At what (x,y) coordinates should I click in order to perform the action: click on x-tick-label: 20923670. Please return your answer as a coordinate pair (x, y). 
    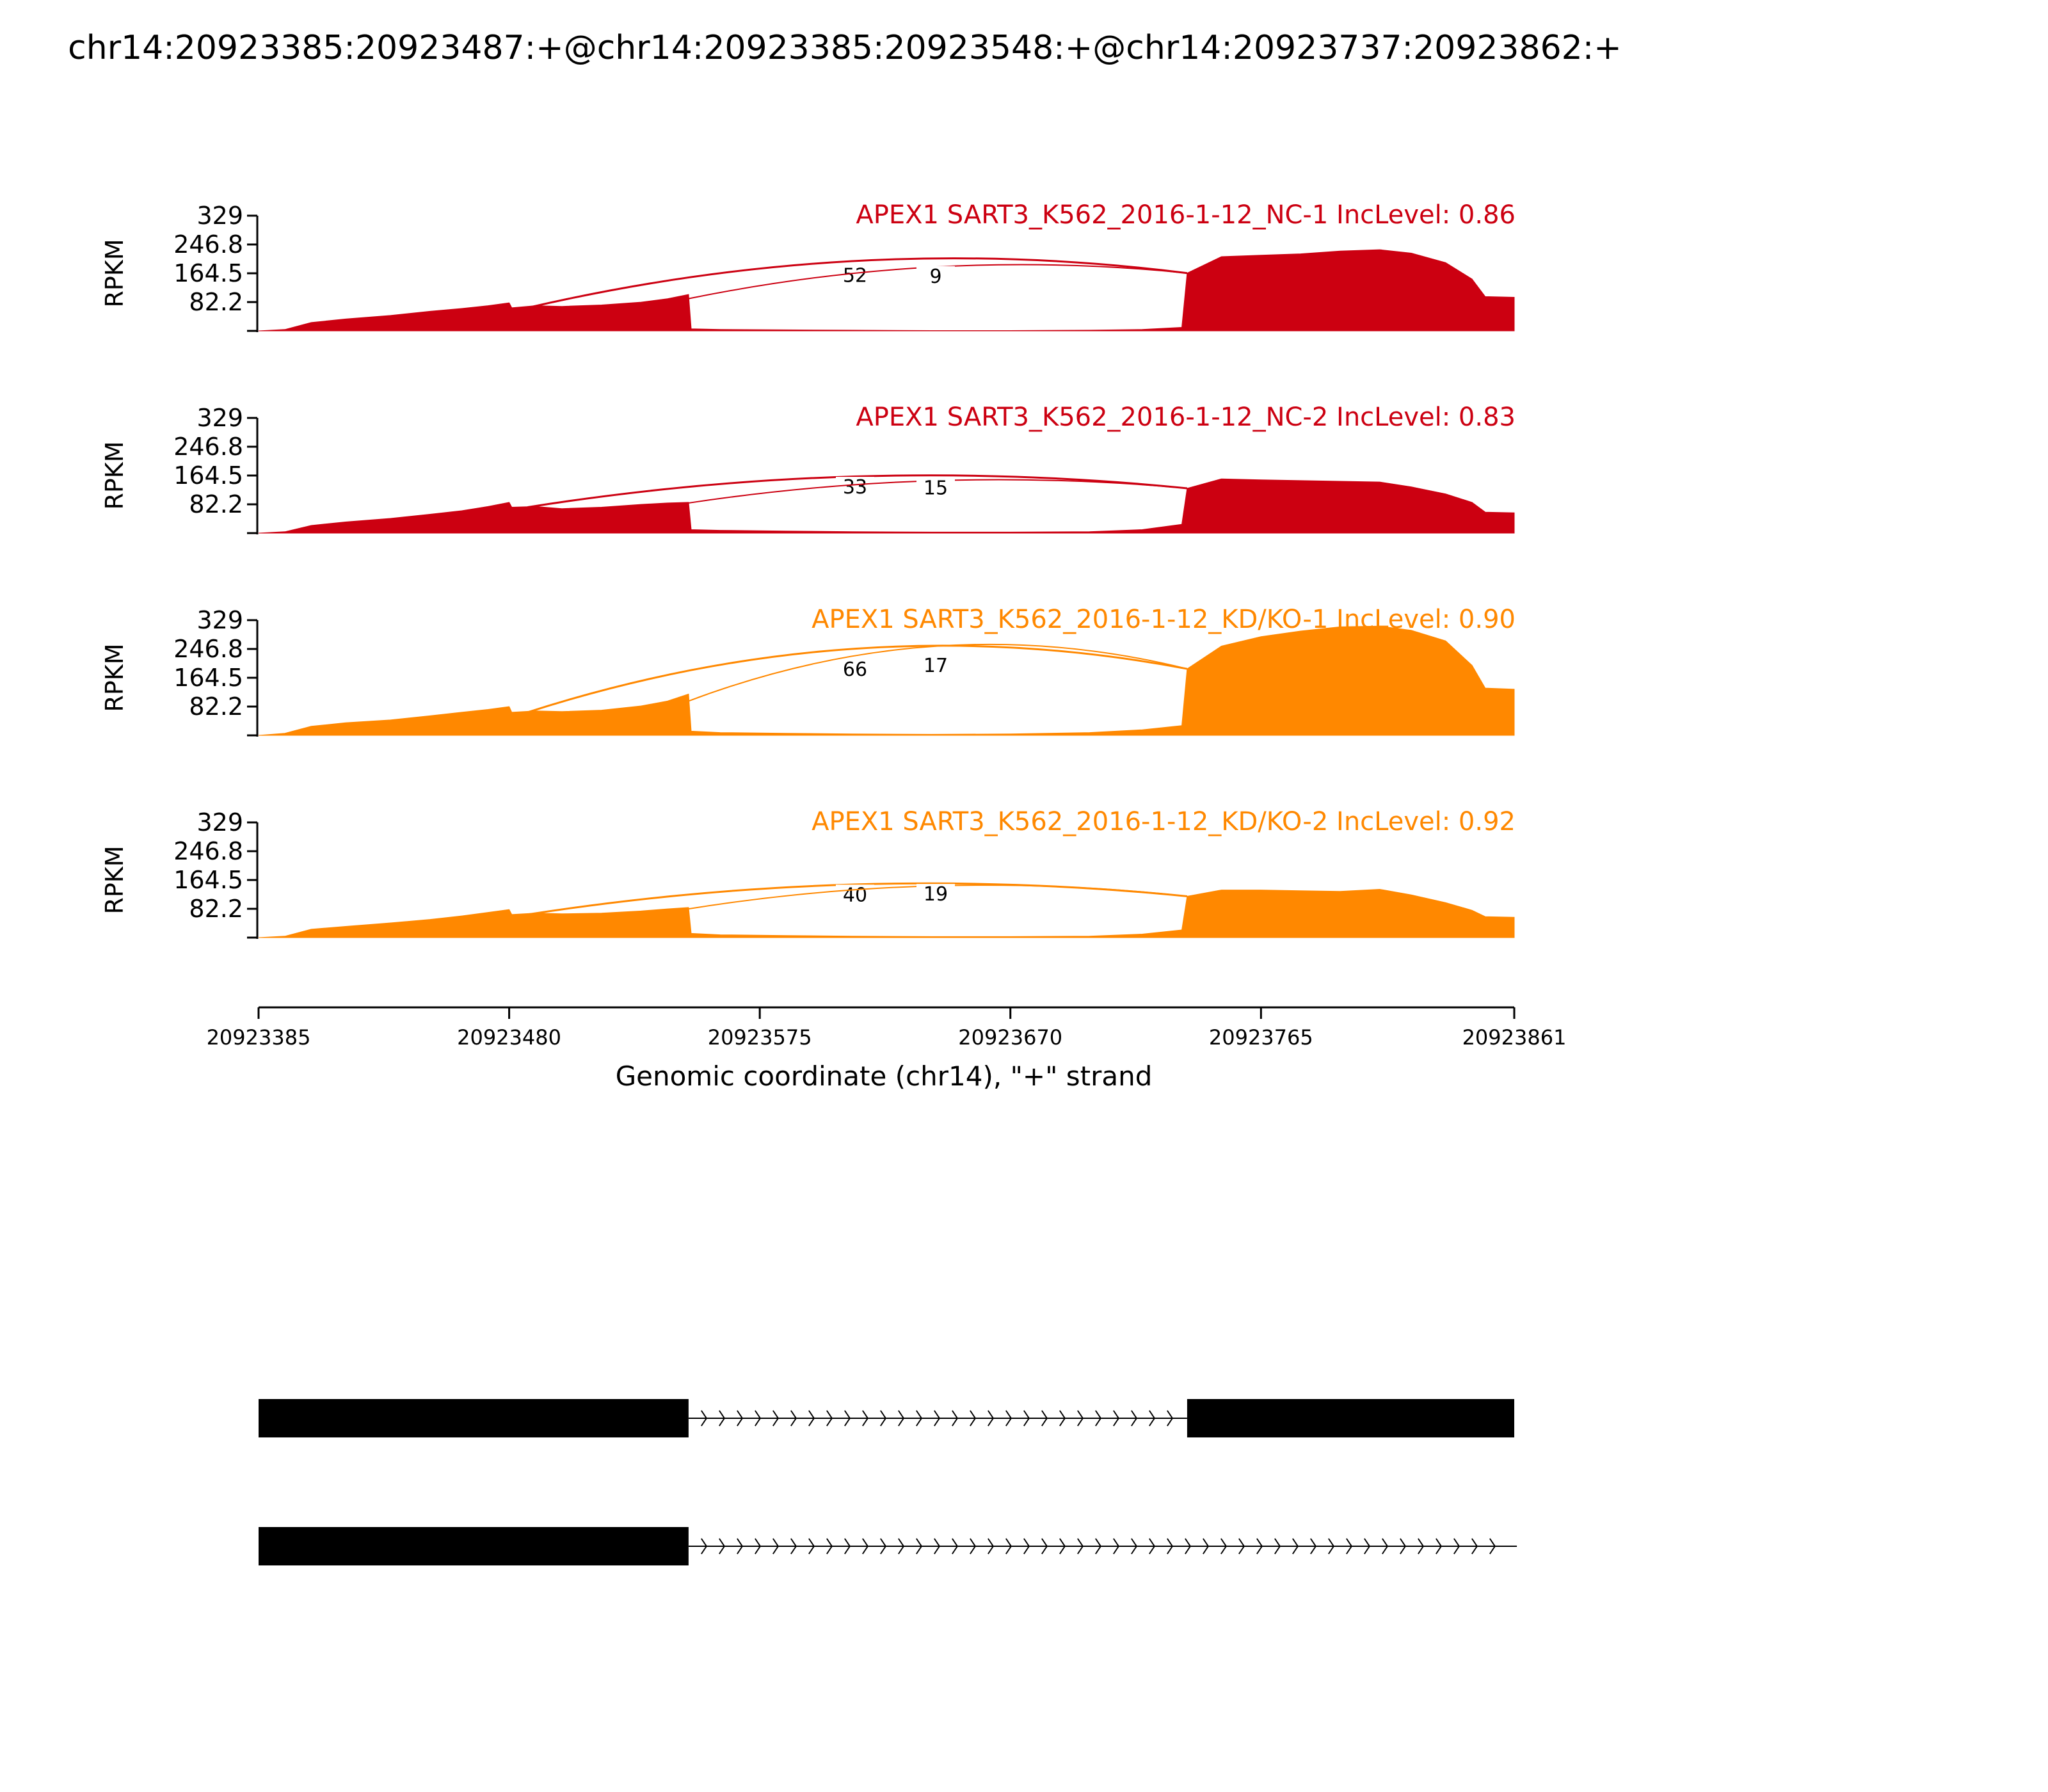
    Looking at the image, I should click on (1010, 1037).